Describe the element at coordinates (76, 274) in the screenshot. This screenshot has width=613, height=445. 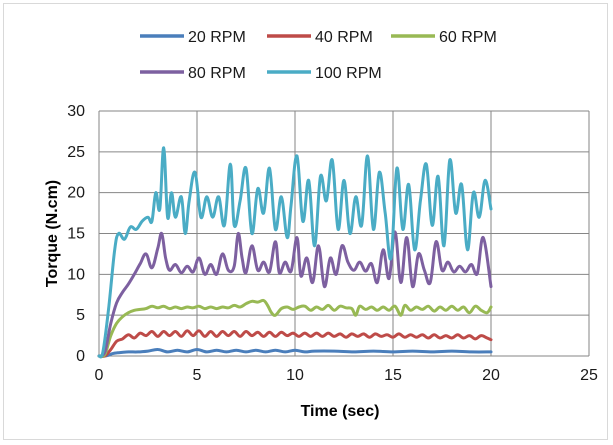
I see `y-tick-label: 10` at that location.